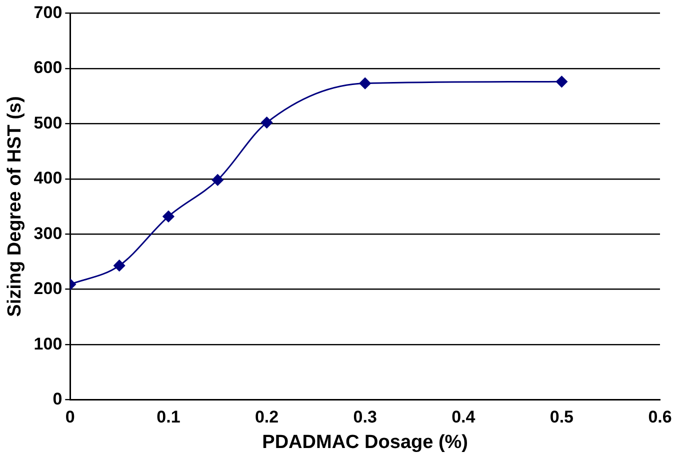 The width and height of the screenshot is (675, 454). Describe the element at coordinates (365, 417) in the screenshot. I see `x-tick-label: 0.3` at that location.